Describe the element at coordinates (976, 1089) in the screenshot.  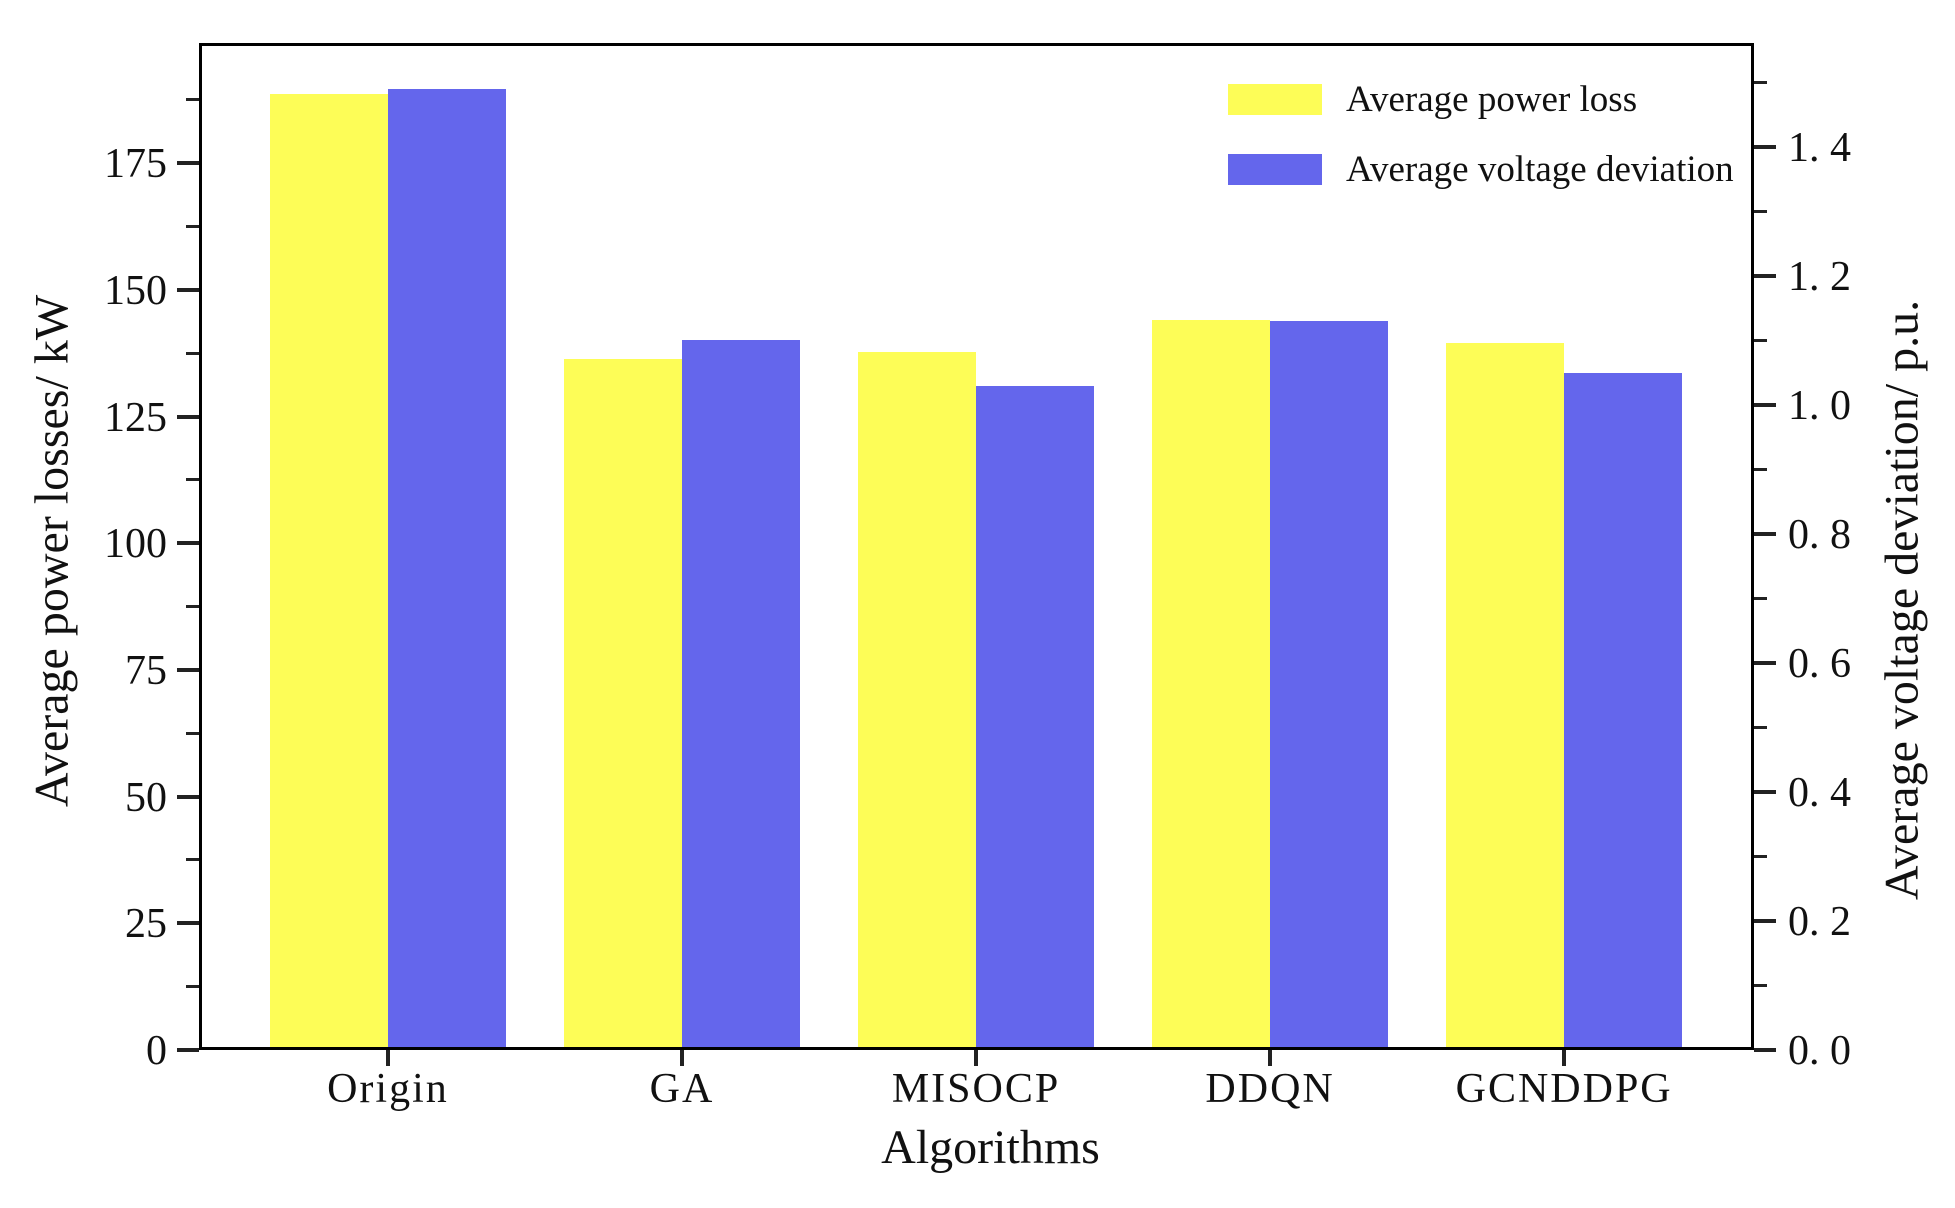
I see `x-axis-tick-label: MISOCP` at that location.